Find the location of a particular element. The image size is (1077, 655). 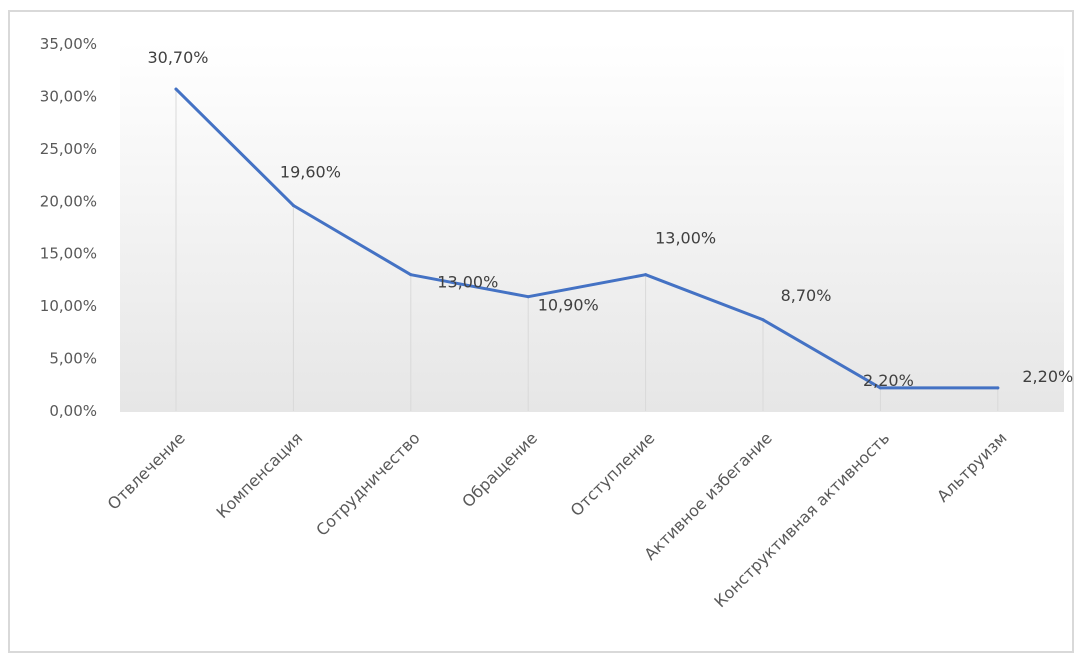

category-label: Компенсация is located at coordinates (260, 475).